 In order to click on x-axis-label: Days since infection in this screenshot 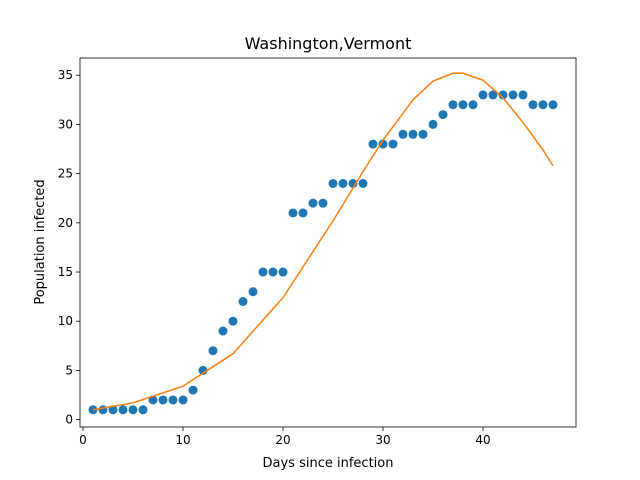, I will do `click(328, 463)`.